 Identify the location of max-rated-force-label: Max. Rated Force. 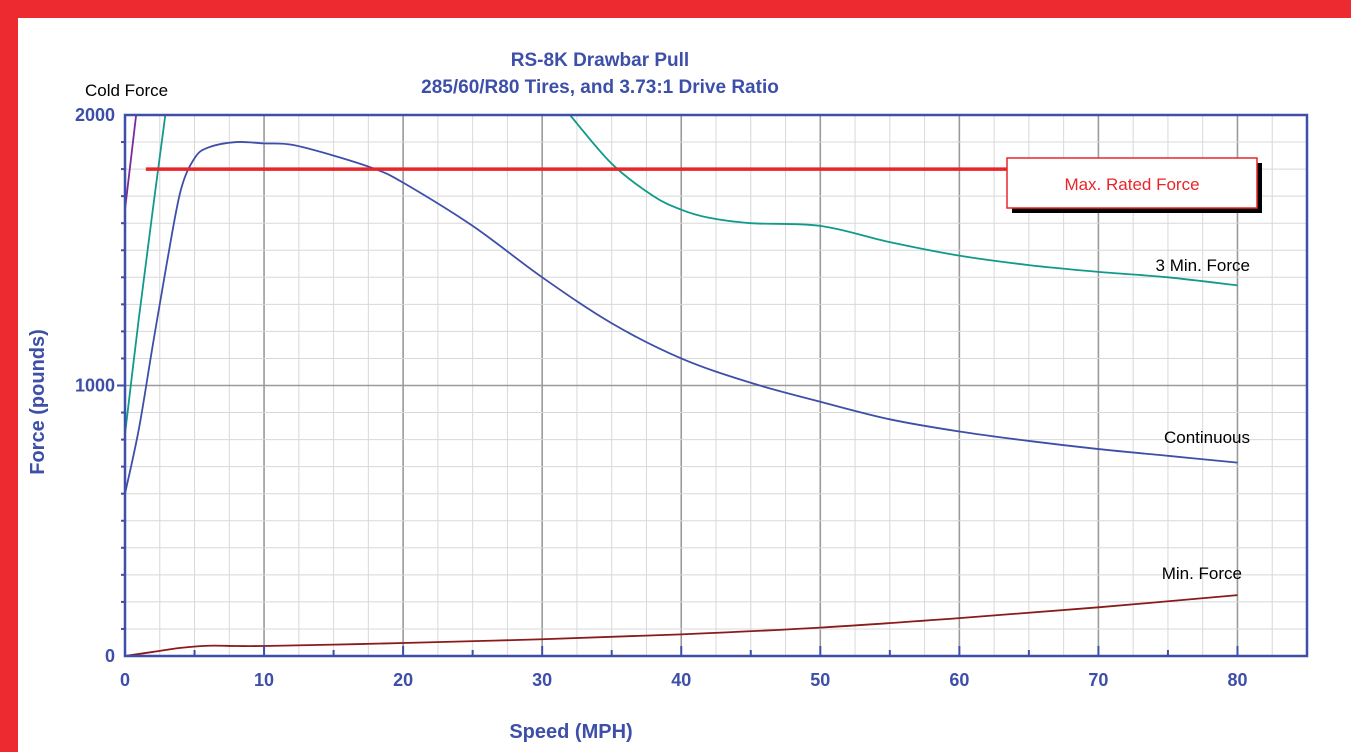
(1131, 184).